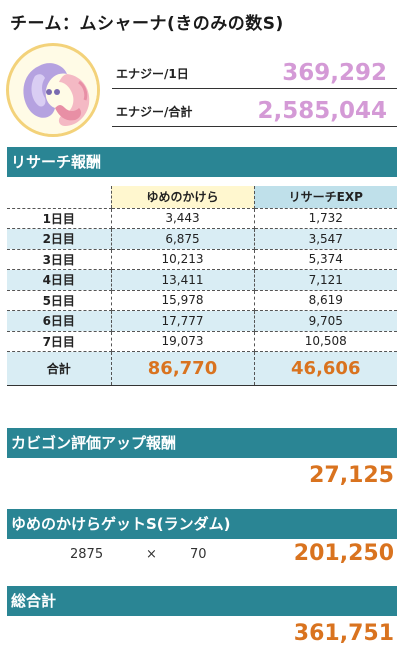  Describe the element at coordinates (59, 259) in the screenshot. I see `day-label: 3日目` at that location.